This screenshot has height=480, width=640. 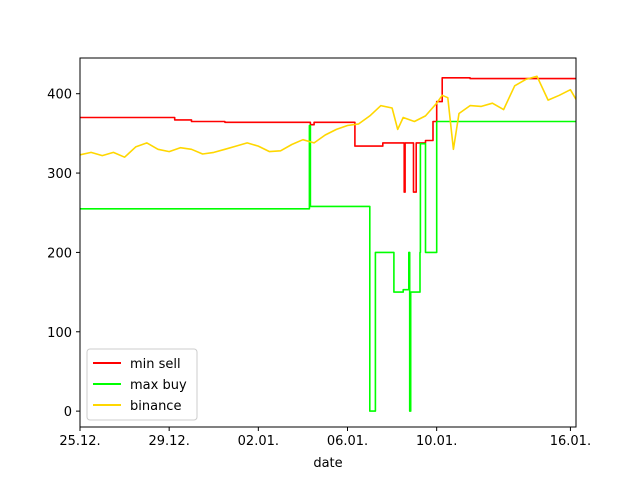 I want to click on series-line-binance, so click(x=328, y=116).